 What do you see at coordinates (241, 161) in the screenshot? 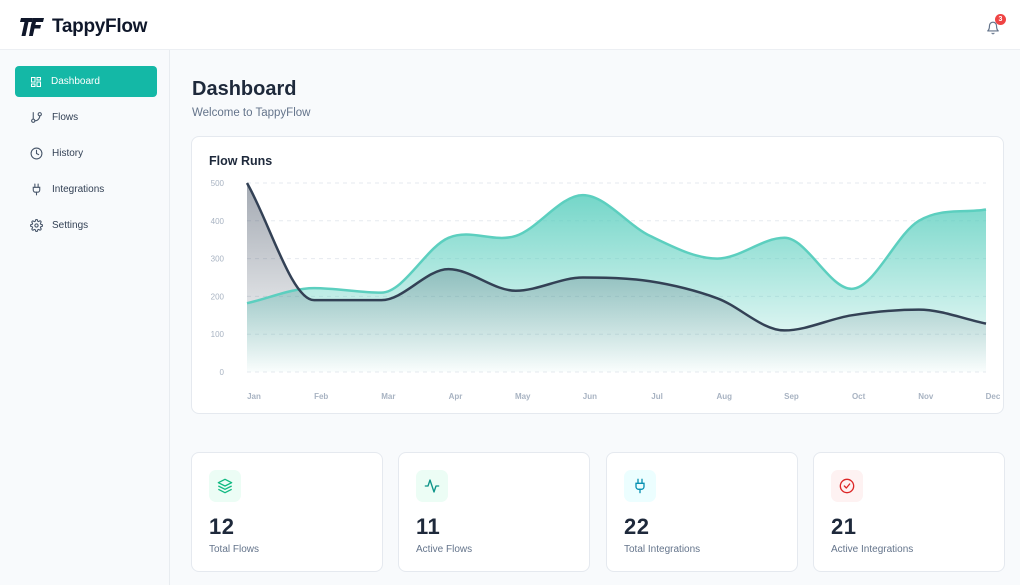
I see `chart-title: Flow Runs` at bounding box center [241, 161].